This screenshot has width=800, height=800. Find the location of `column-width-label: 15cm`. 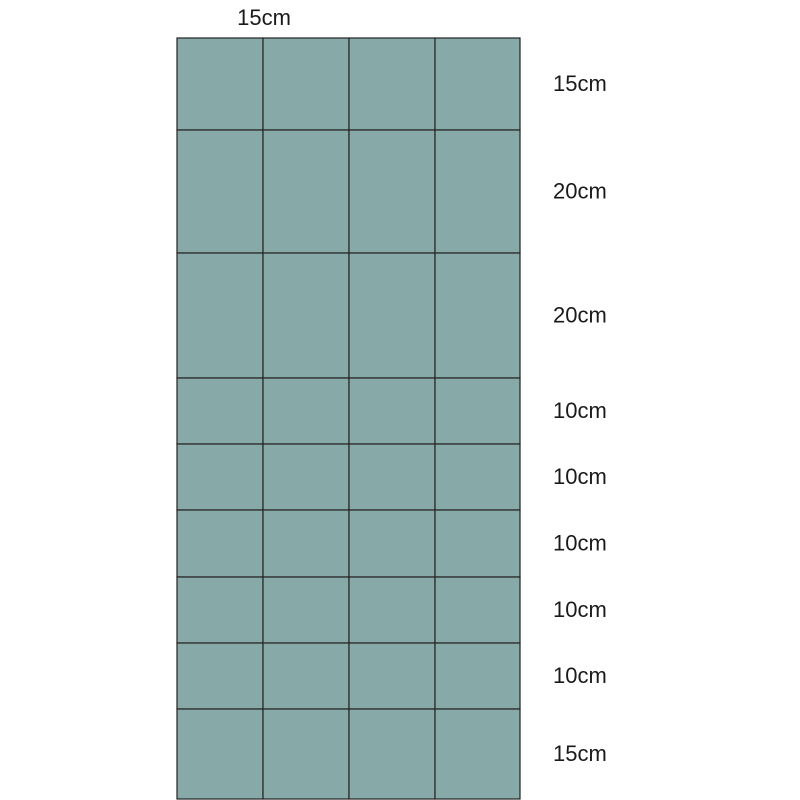

column-width-label: 15cm is located at coordinates (264, 17).